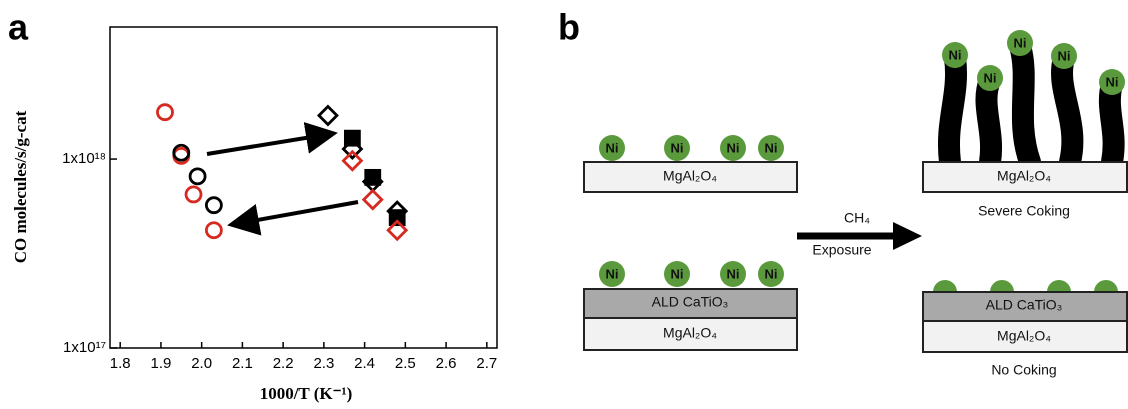 The image size is (1128, 409). What do you see at coordinates (323, 363) in the screenshot?
I see `x-tick-label: 2.3` at bounding box center [323, 363].